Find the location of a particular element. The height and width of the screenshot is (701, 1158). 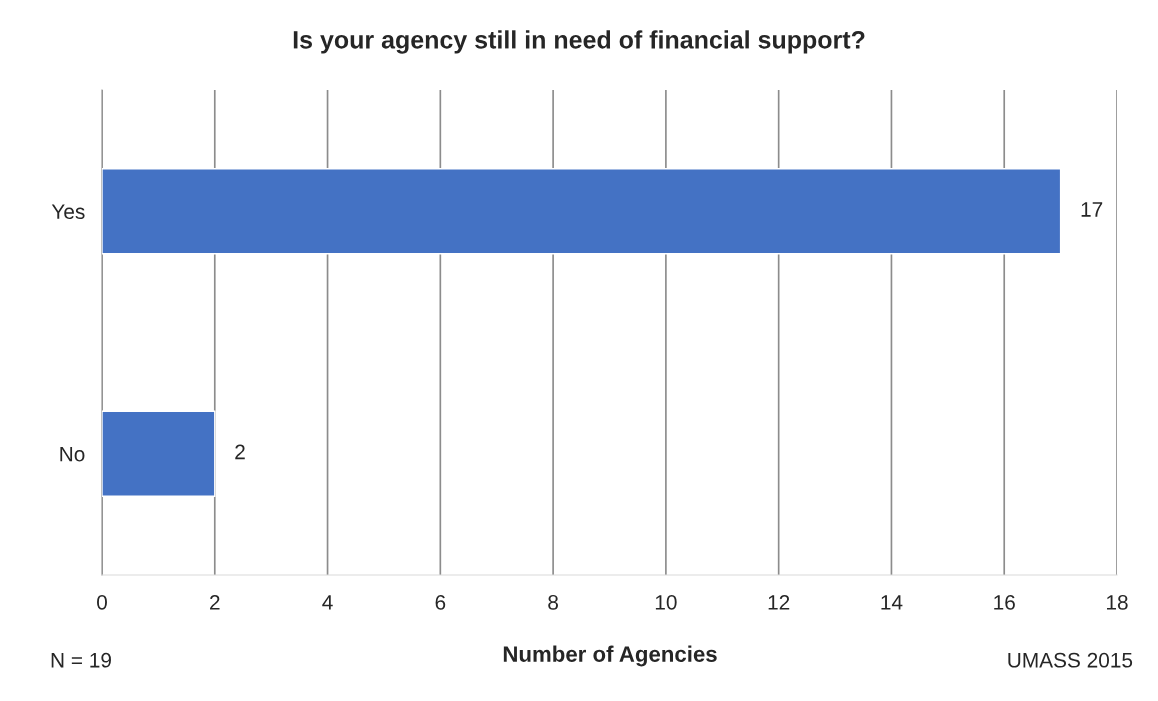

y-tick-label: No is located at coordinates (72, 454).